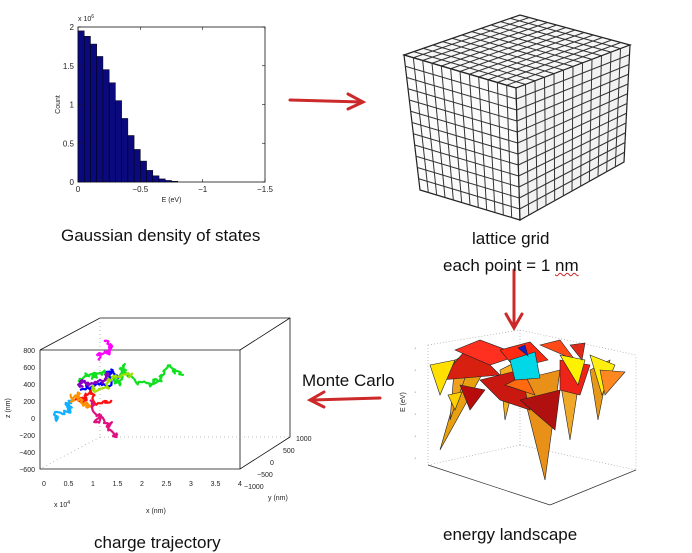  I want to click on traj-x-tick: 3, so click(191, 484).